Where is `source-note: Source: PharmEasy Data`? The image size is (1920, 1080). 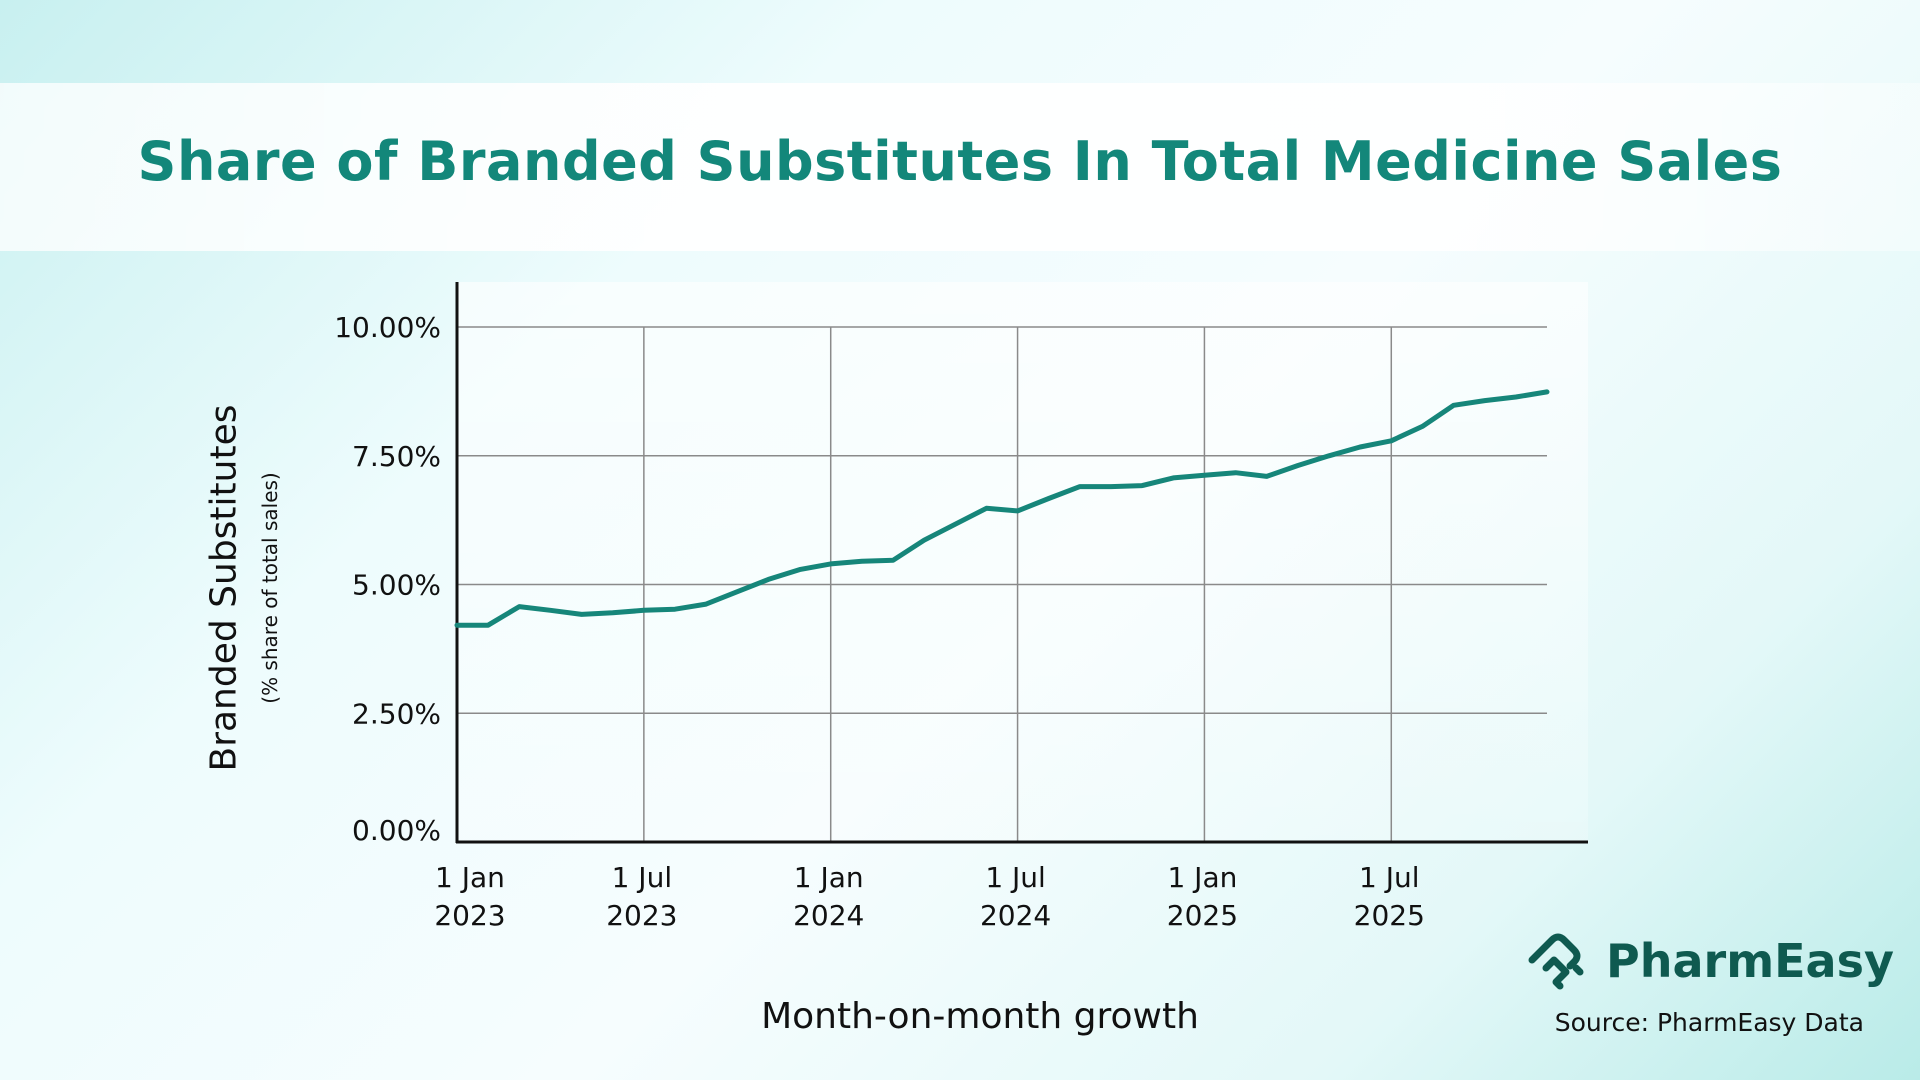 source-note: Source: PharmEasy Data is located at coordinates (1709, 1022).